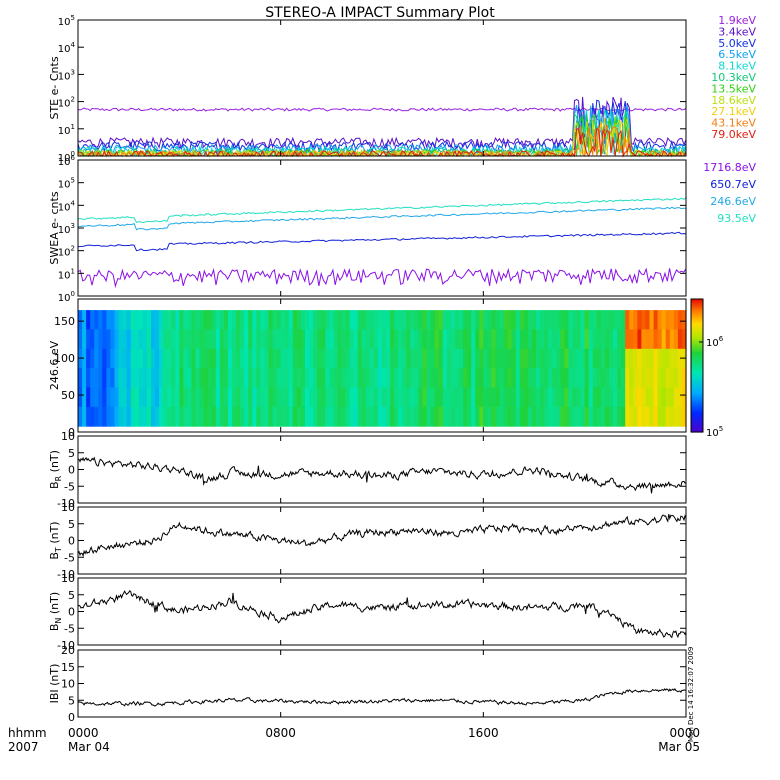 The width and height of the screenshot is (780, 780). What do you see at coordinates (733, 100) in the screenshot?
I see `legend-entry: 18.6keV` at bounding box center [733, 100].